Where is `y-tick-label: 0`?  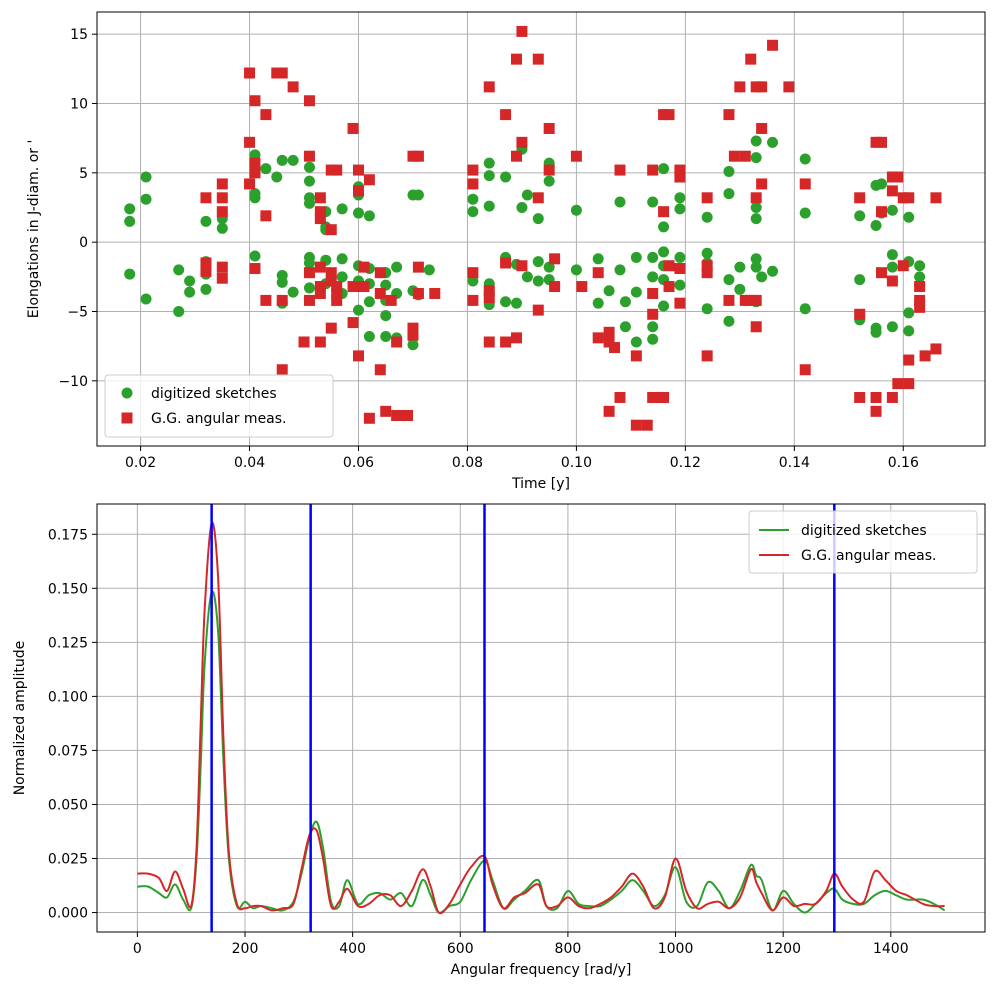
y-tick-label: 0 is located at coordinates (83, 243).